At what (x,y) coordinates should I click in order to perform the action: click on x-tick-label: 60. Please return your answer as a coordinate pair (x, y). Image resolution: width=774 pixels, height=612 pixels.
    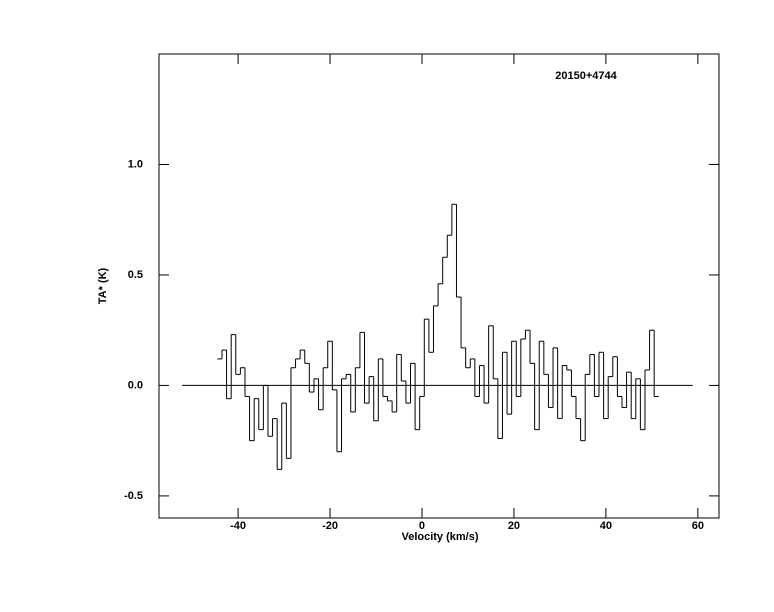
    Looking at the image, I should click on (698, 526).